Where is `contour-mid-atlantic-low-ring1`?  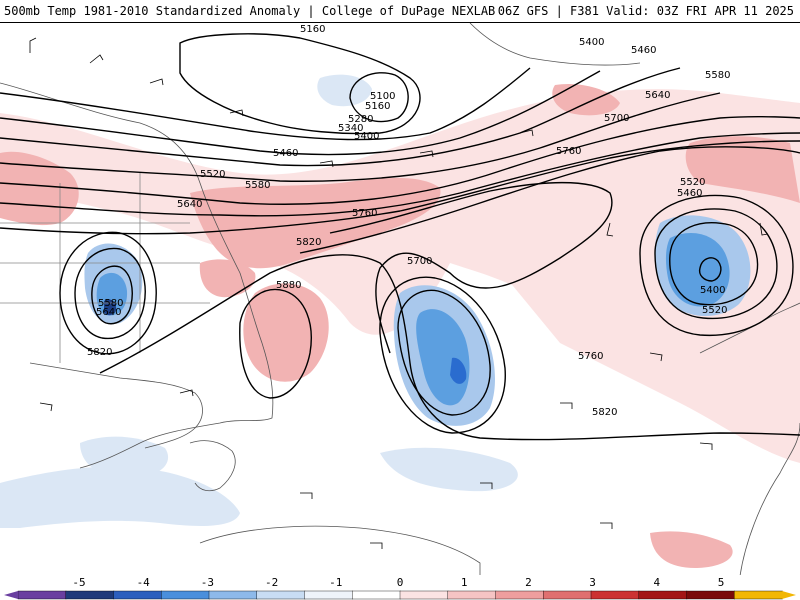
contour-mid-atlantic-low-ring1 is located at coordinates (442, 355).